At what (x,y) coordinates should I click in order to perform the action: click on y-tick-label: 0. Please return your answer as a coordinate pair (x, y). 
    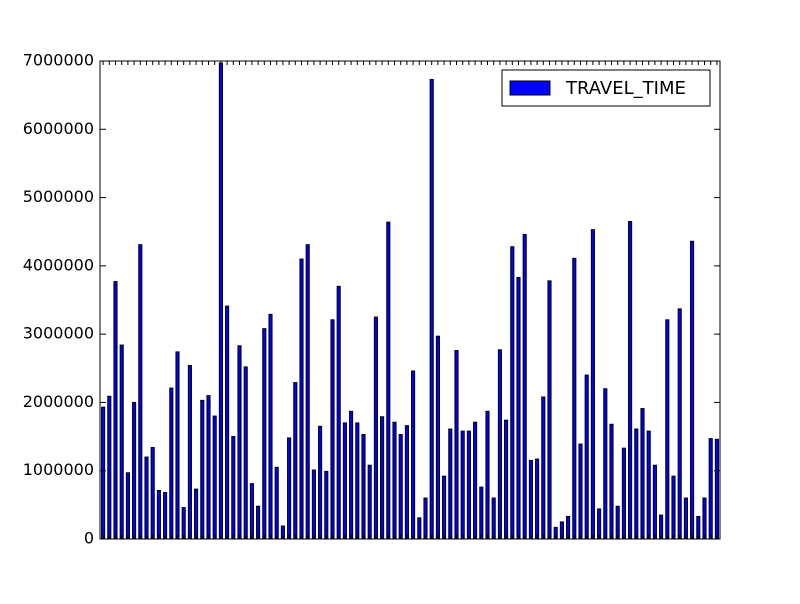
    Looking at the image, I should click on (89, 538).